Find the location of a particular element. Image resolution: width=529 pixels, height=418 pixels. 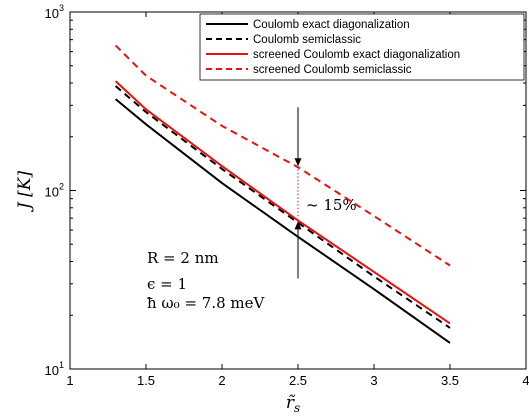

legend-box is located at coordinates (362, 47).